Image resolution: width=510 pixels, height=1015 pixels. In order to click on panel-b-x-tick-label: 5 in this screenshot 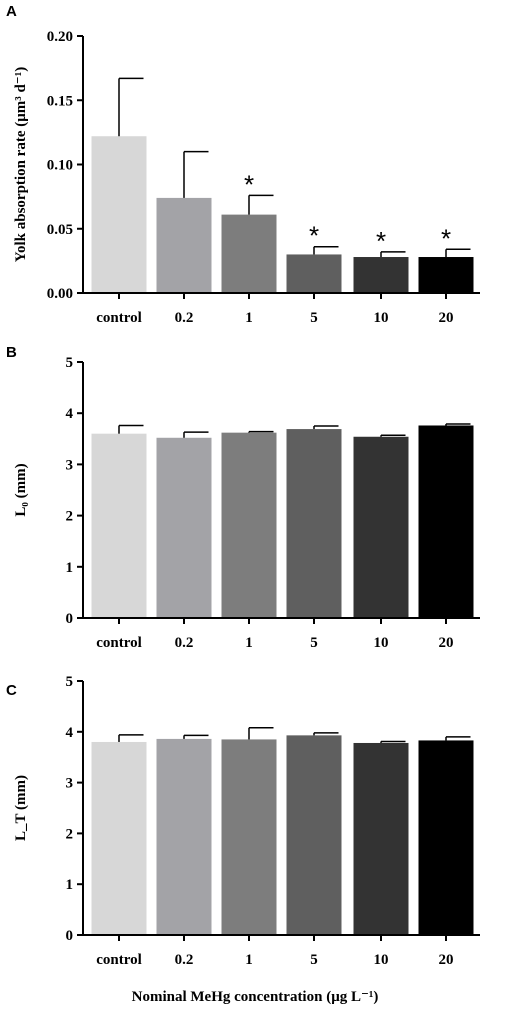, I will do `click(314, 643)`.